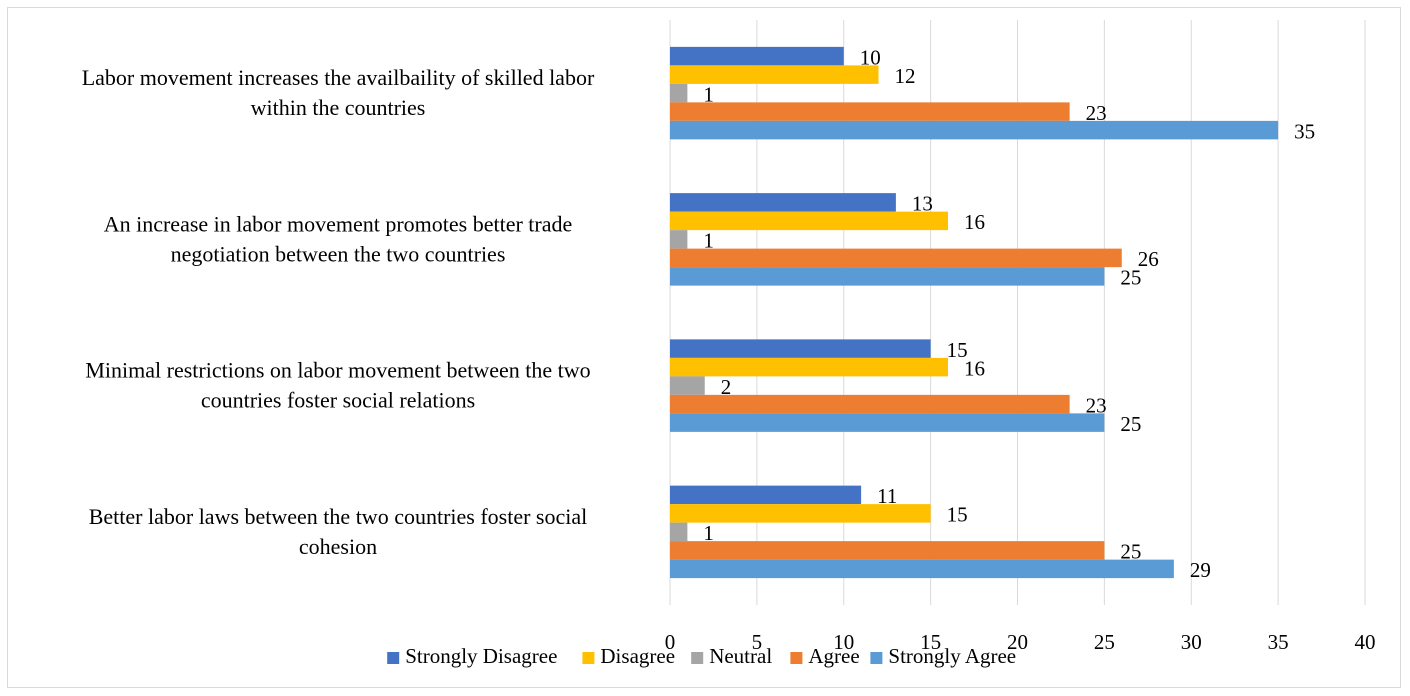  I want to click on x-tick-label: 20, so click(1017, 642).